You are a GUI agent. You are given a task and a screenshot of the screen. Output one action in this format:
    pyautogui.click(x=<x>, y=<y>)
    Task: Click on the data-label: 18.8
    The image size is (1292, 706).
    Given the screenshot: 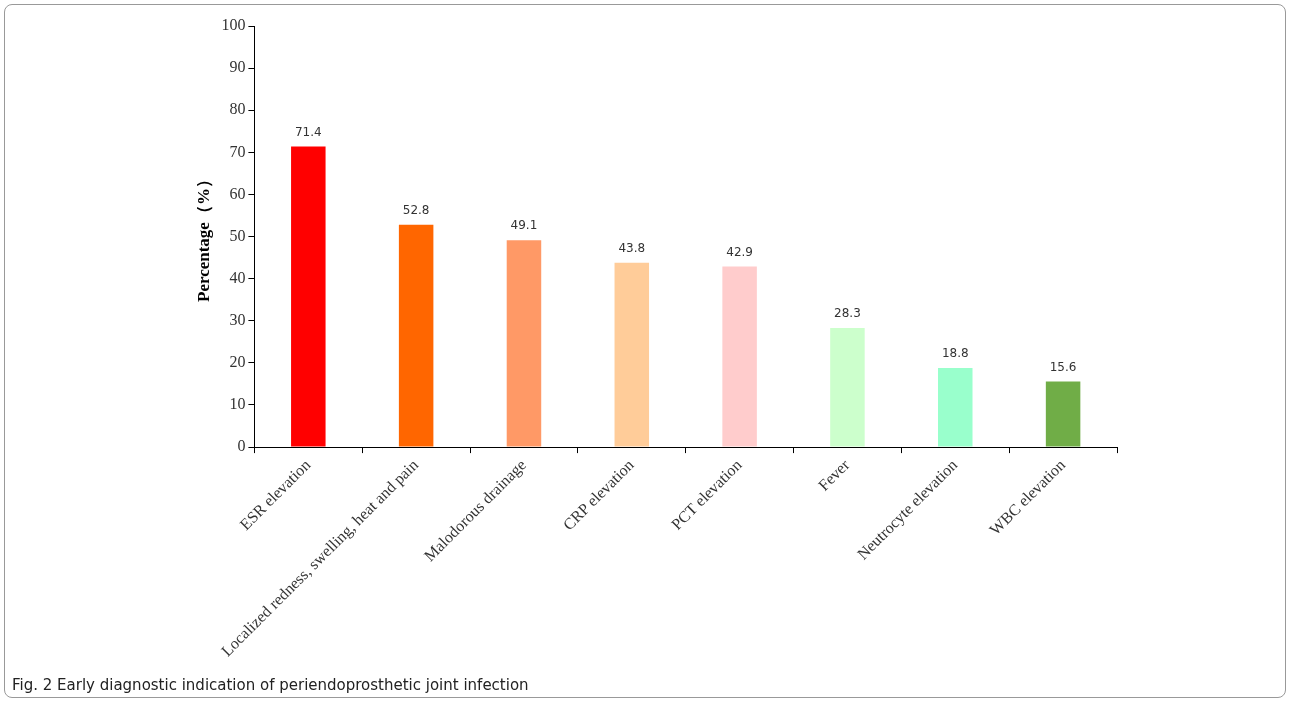 What is the action you would take?
    pyautogui.click(x=955, y=353)
    